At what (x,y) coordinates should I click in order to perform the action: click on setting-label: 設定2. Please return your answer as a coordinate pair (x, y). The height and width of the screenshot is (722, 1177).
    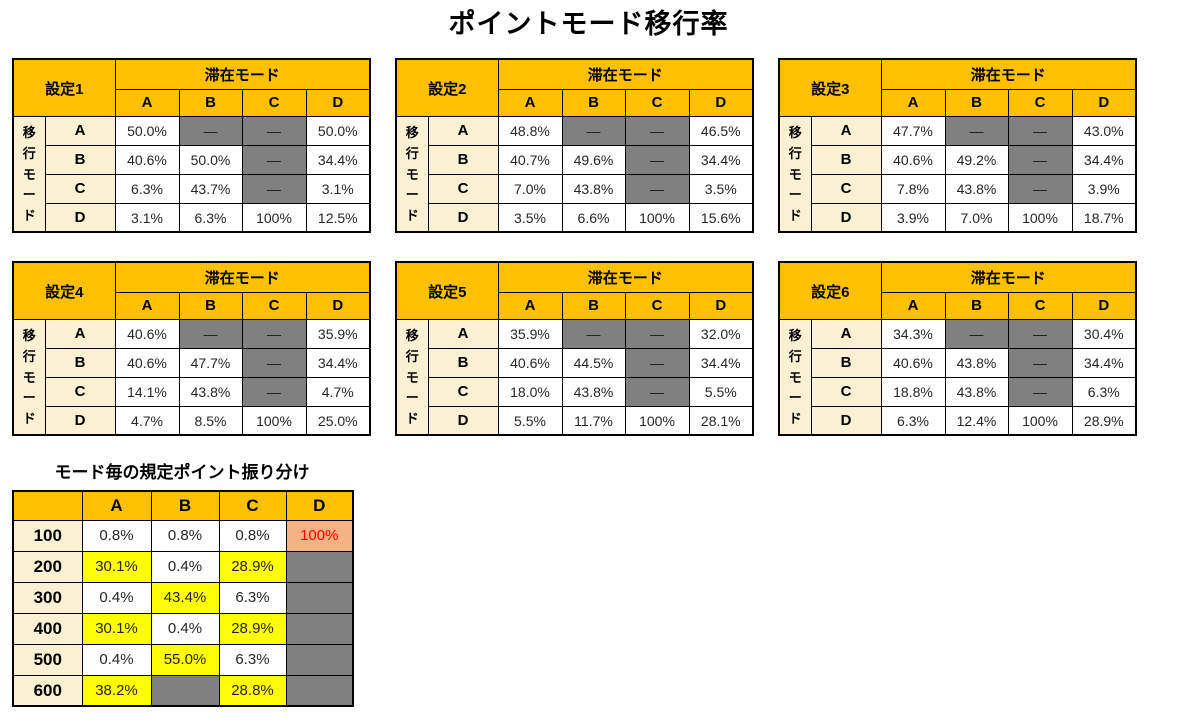
    Looking at the image, I should click on (447, 87).